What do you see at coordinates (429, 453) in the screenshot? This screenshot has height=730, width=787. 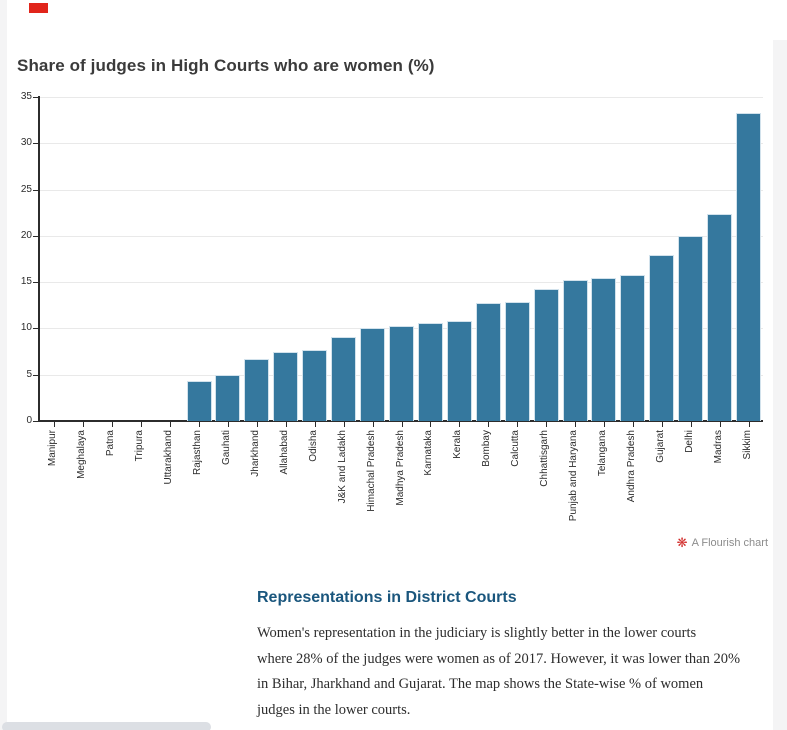 I see `x-axis-label: Karnataka` at bounding box center [429, 453].